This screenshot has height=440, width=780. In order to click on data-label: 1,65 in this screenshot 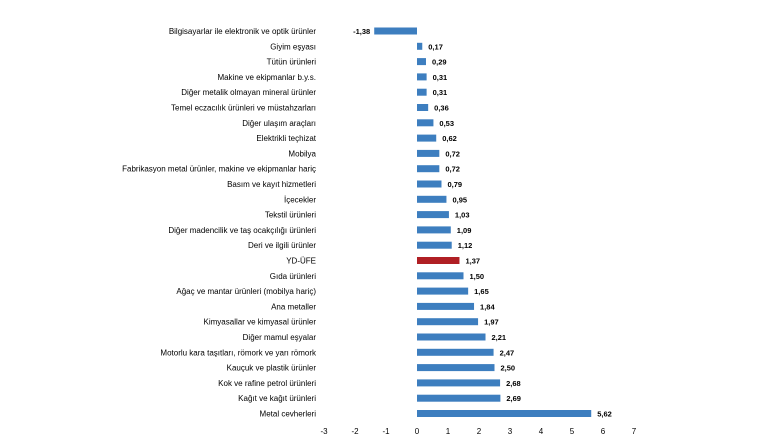, I will do `click(481, 291)`.